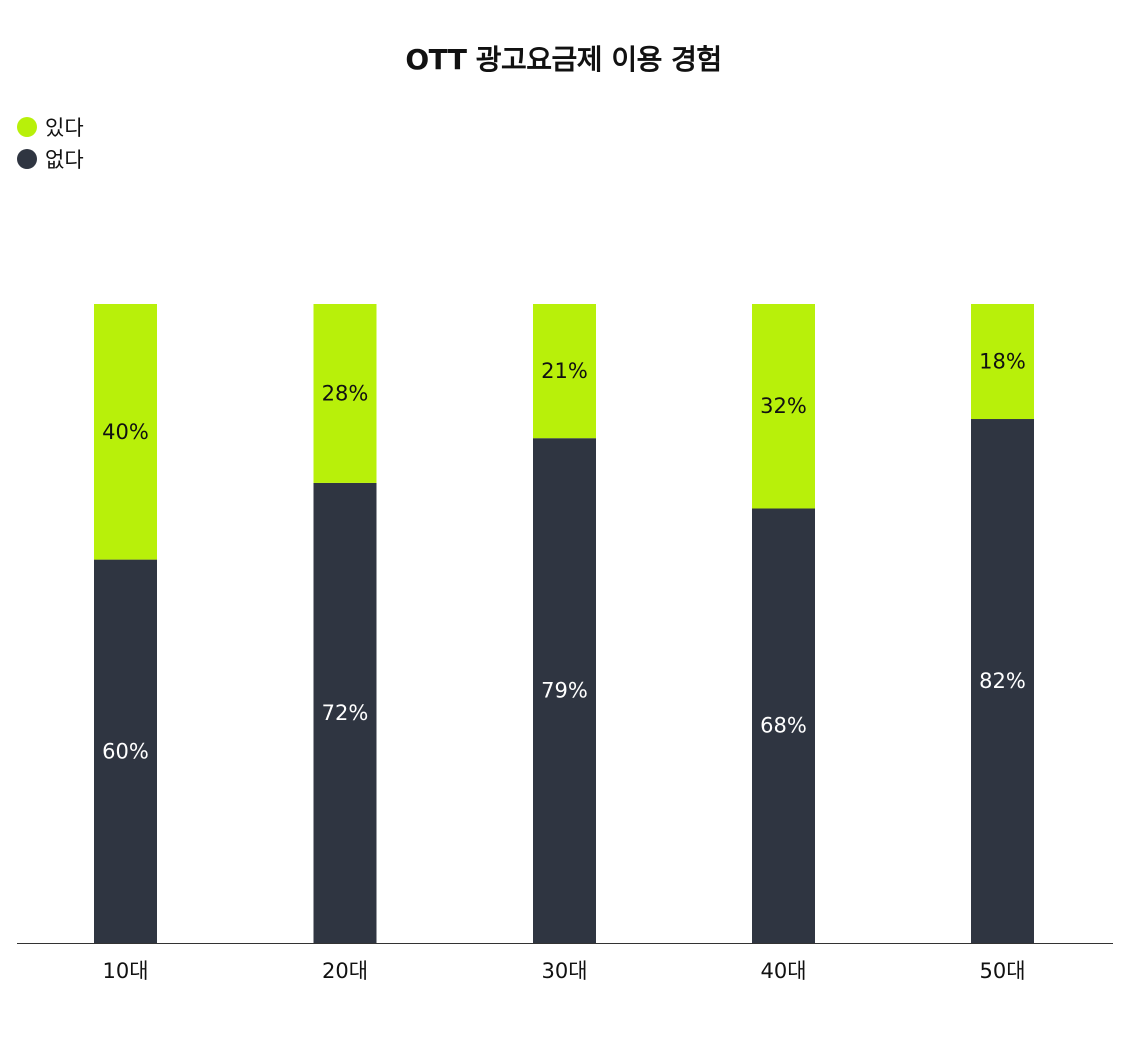  What do you see at coordinates (563, 59) in the screenshot?
I see `chart-title: OTT 광고요금제 이용 경험` at bounding box center [563, 59].